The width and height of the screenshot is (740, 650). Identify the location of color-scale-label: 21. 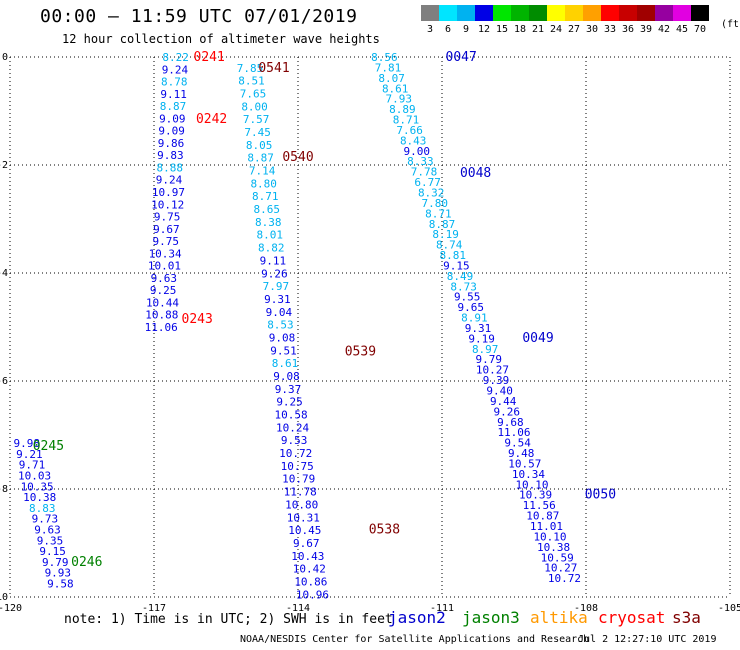
(538, 29).